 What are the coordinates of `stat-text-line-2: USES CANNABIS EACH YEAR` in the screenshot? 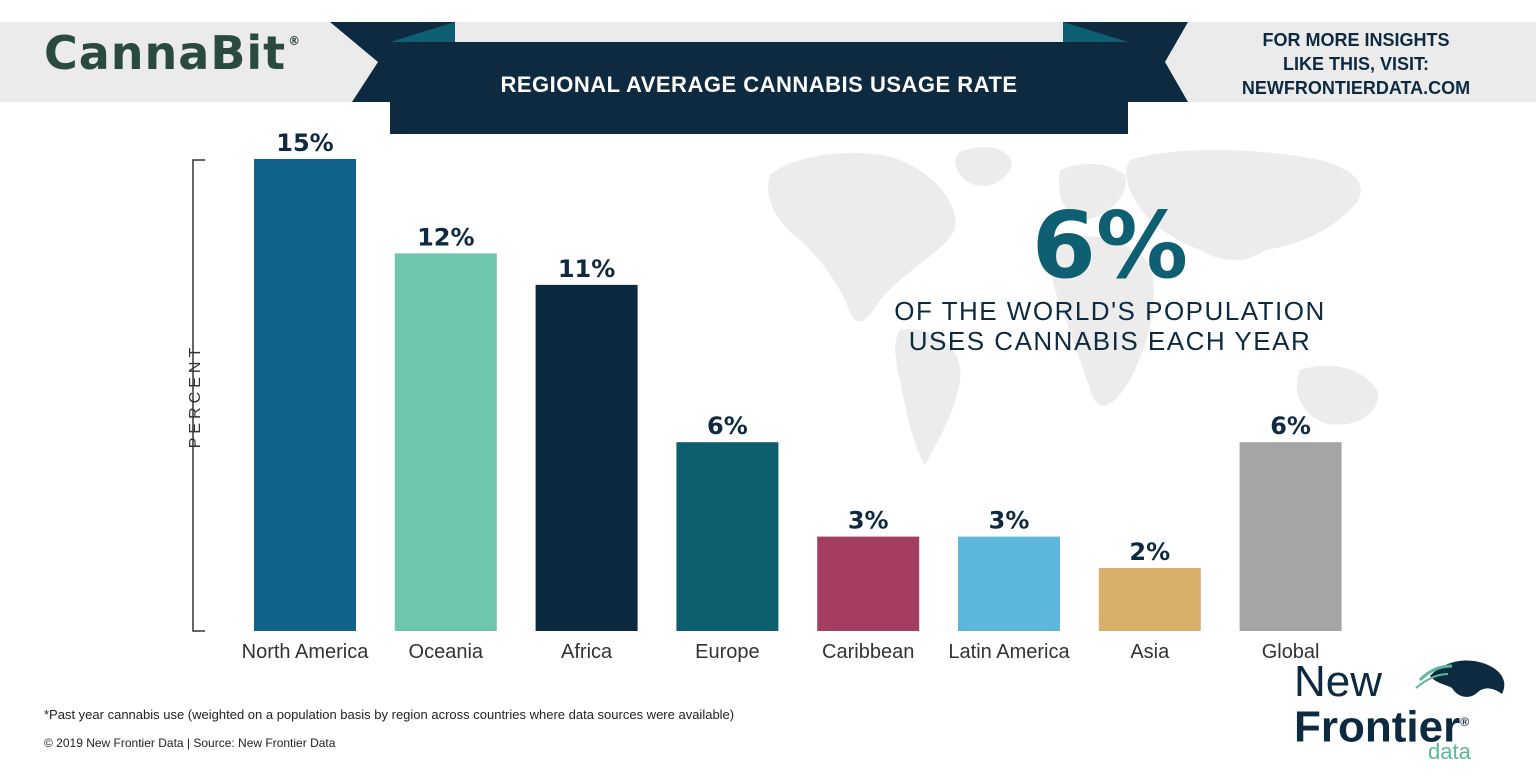 It's located at (1110, 341).